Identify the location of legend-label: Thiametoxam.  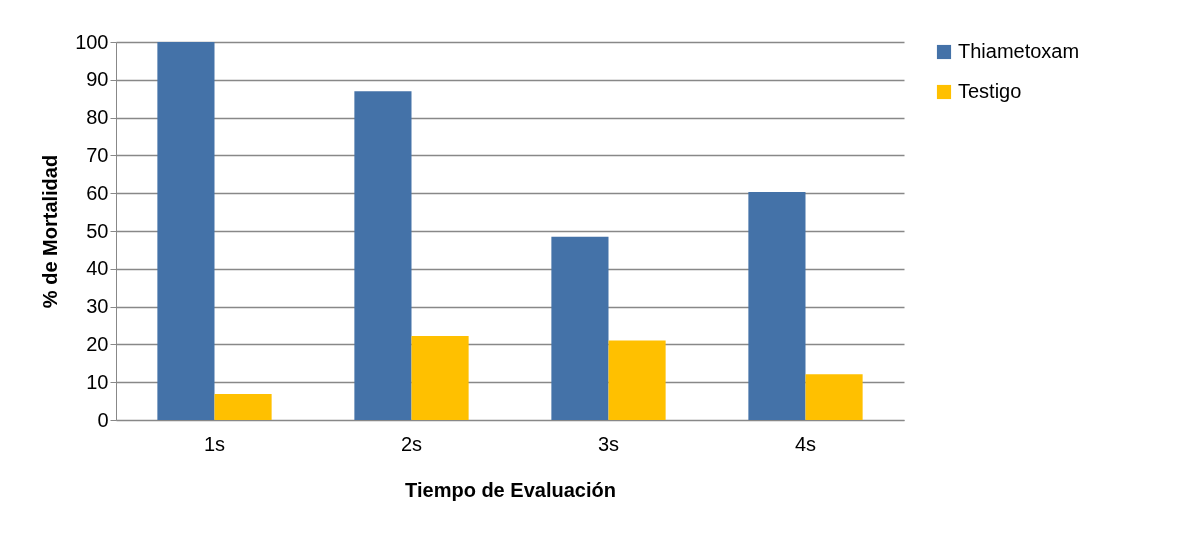
(1019, 51).